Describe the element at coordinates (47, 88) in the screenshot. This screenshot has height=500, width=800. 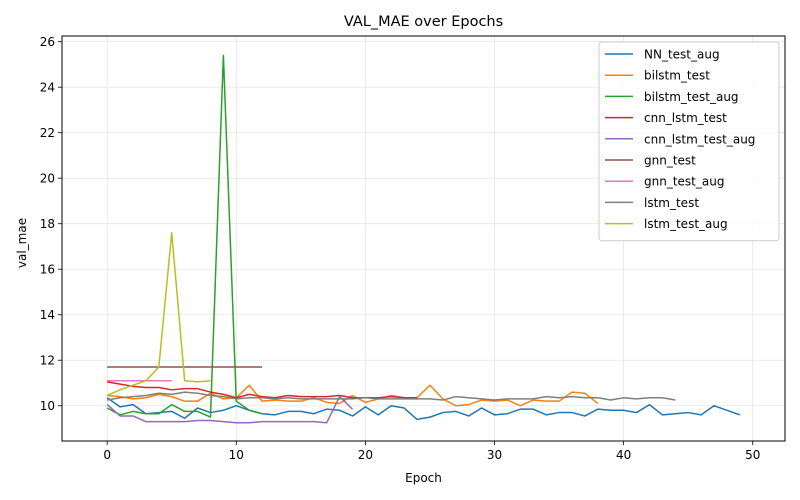
I see `y-tick-label: 24` at that location.